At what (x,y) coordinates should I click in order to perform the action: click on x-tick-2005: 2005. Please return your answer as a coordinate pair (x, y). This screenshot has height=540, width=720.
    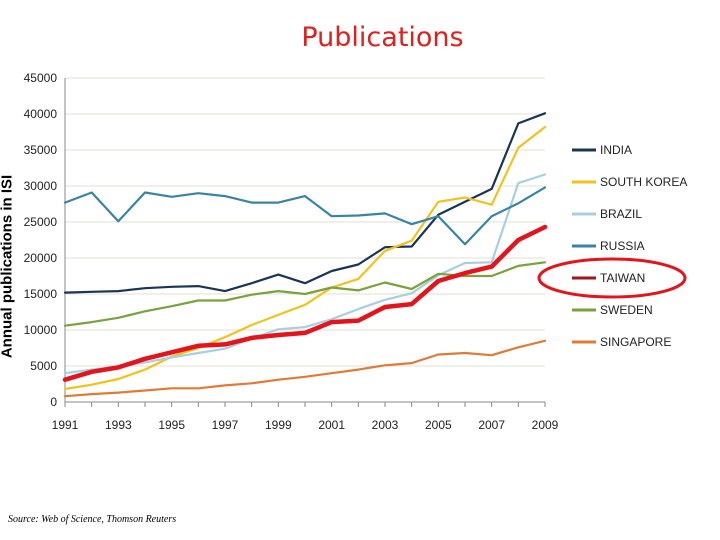
    Looking at the image, I should click on (438, 425).